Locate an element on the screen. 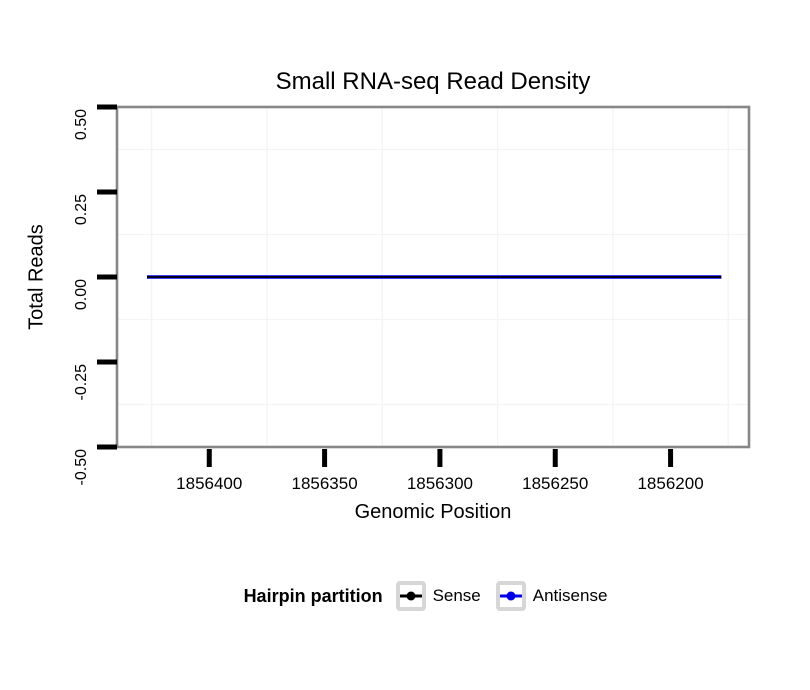 This screenshot has width=810, height=690. legend-label: Antisense is located at coordinates (570, 595).